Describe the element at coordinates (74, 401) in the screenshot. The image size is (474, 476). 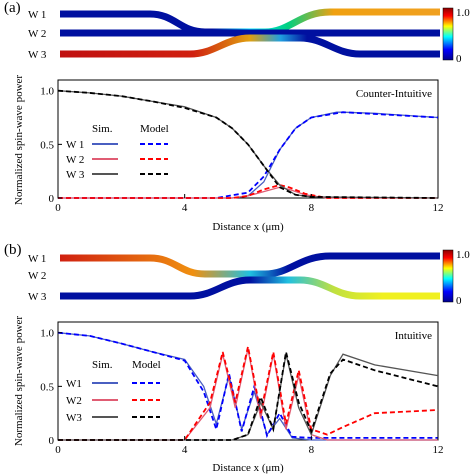
I see `legend-b-entry-w2: W2` at that location.